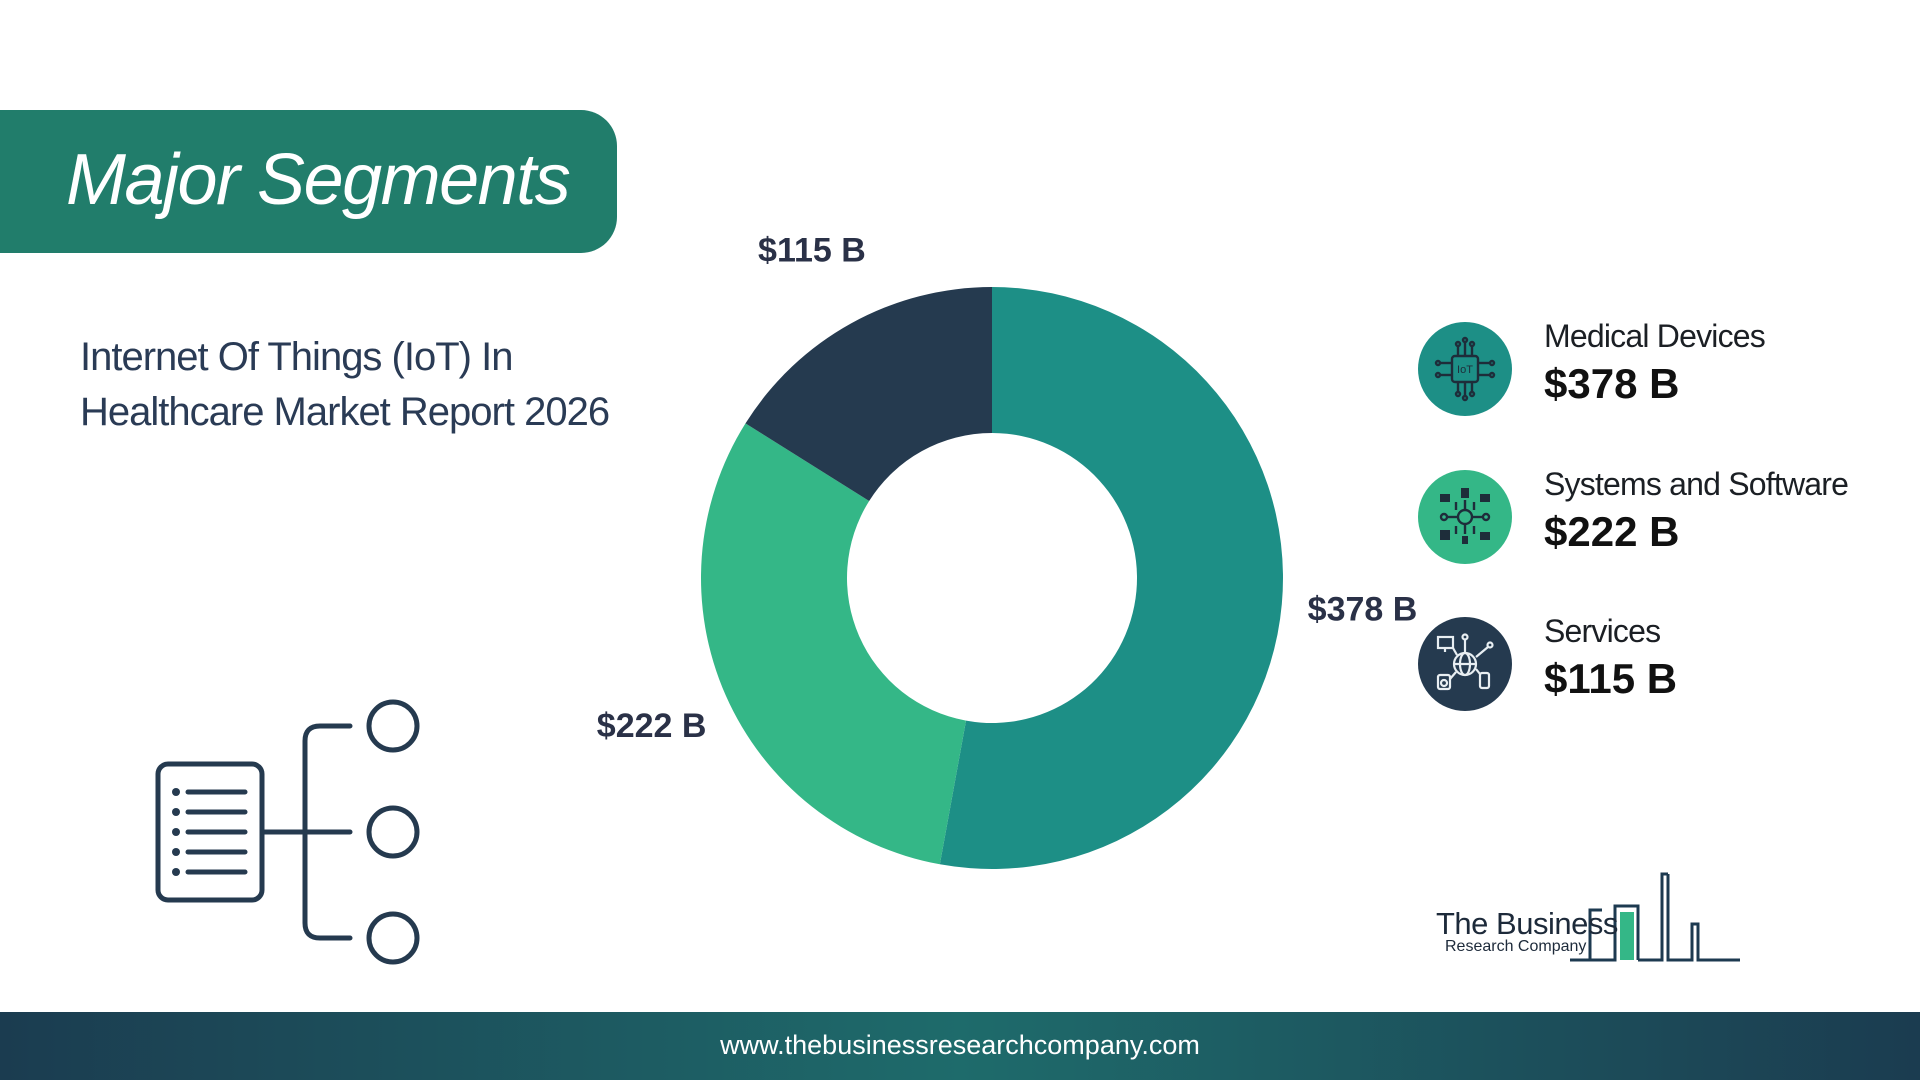 This screenshot has width=1920, height=1080. I want to click on donut-slice-systems-software, so click(834, 644).